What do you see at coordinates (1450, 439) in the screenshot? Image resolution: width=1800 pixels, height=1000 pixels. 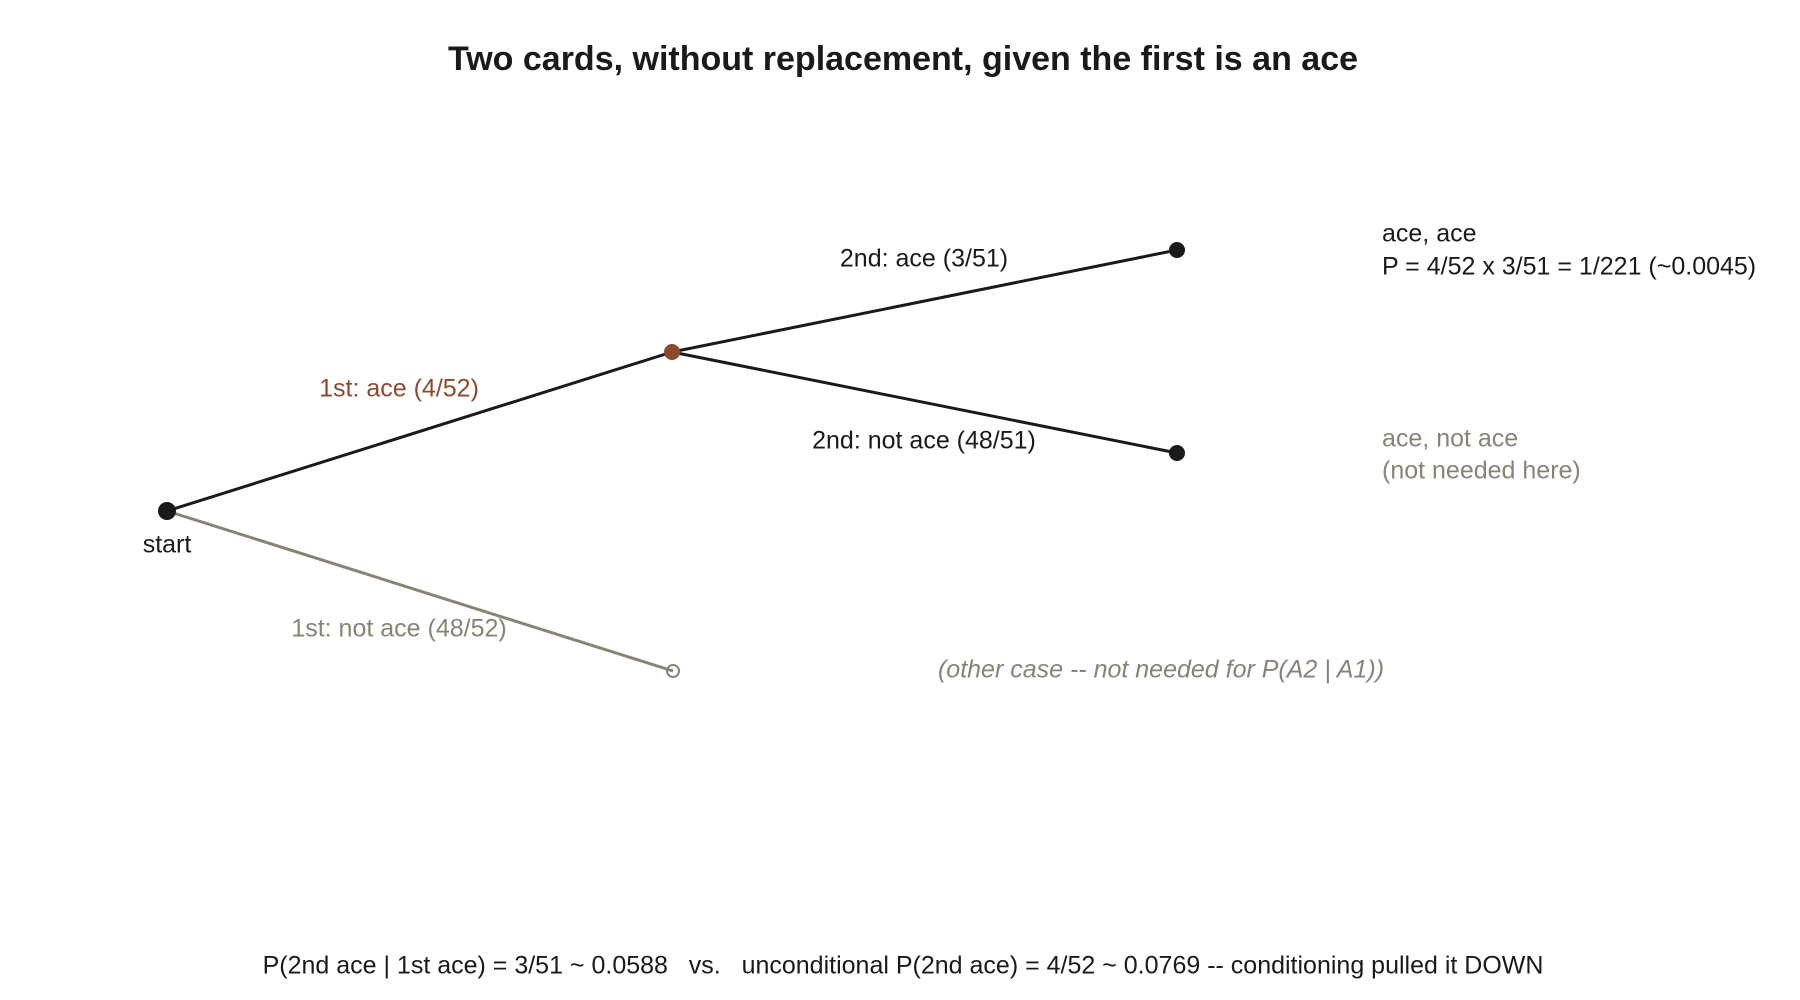 I see `outcome-label: ace, not ace` at bounding box center [1450, 439].